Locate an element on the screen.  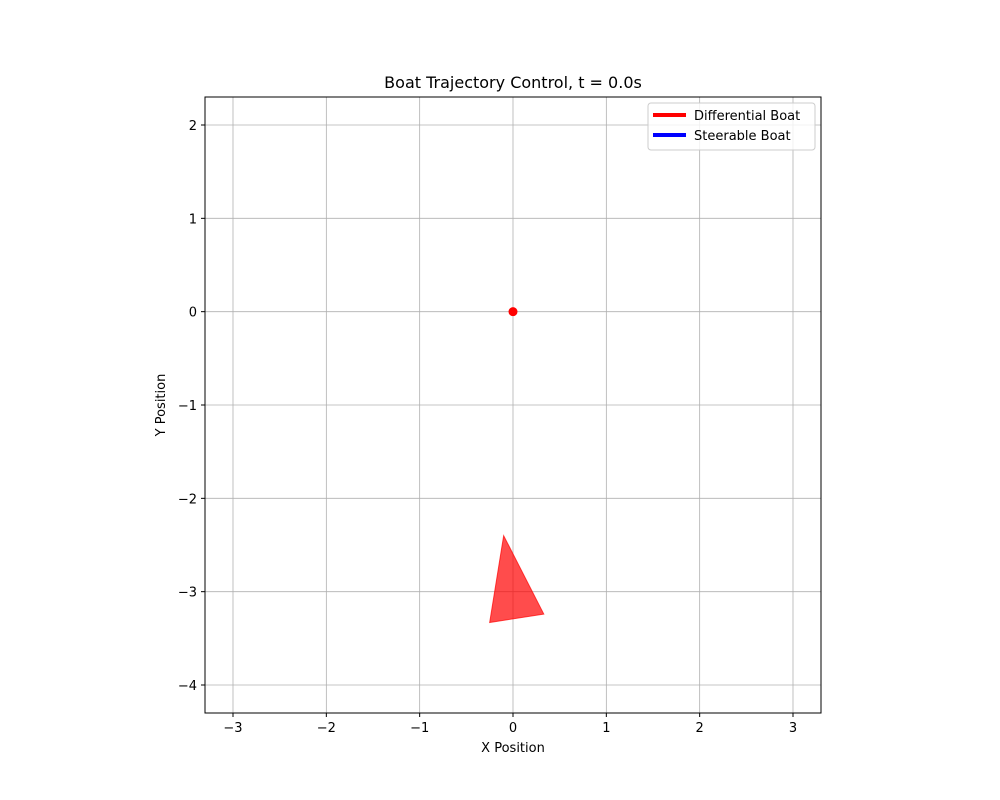
y-tick-label: 2 is located at coordinates (193, 126).